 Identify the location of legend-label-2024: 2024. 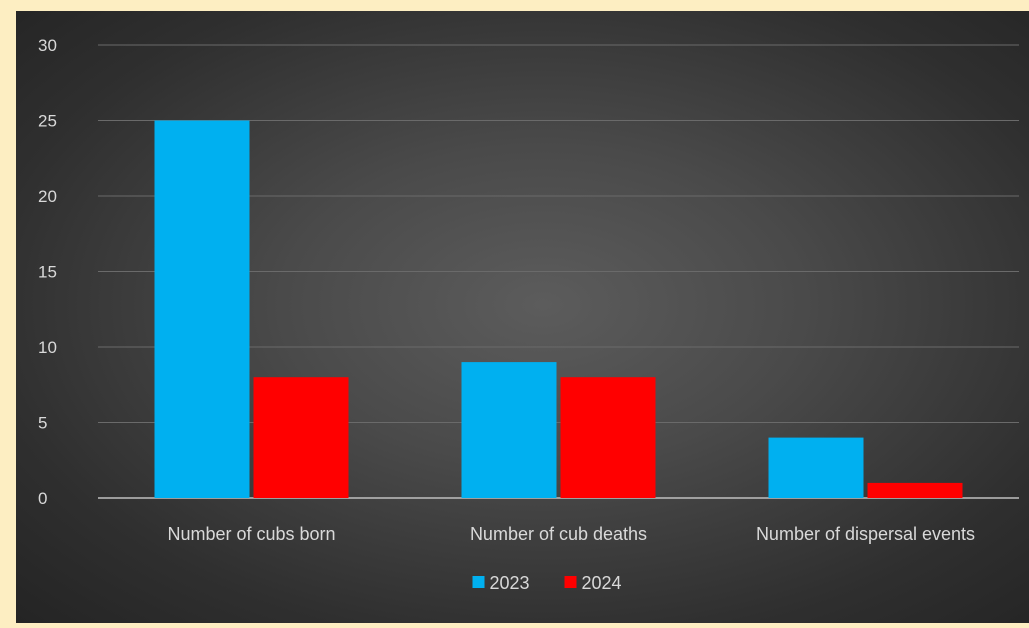
(602, 583).